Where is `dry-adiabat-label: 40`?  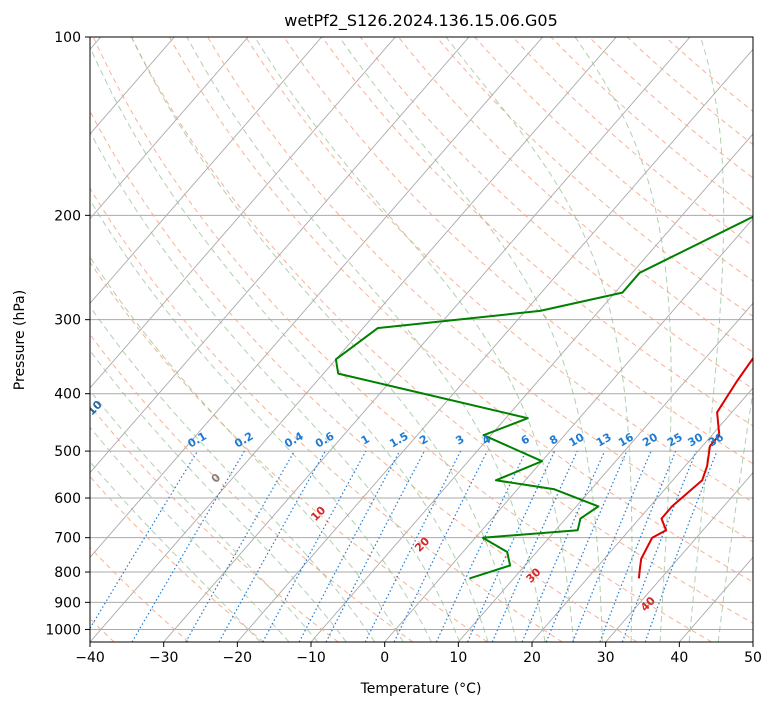
dry-adiabat-label: 40 is located at coordinates (648, 604).